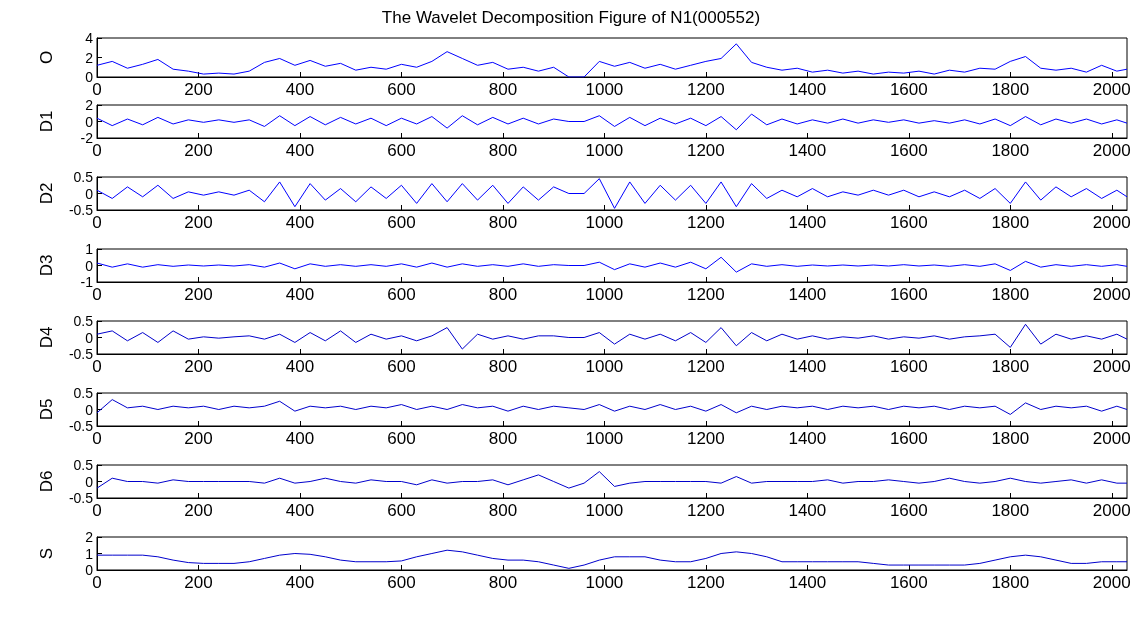 This screenshot has height=635, width=1142. Describe the element at coordinates (87, 282) in the screenshot. I see `y-tick-label: -1` at that location.